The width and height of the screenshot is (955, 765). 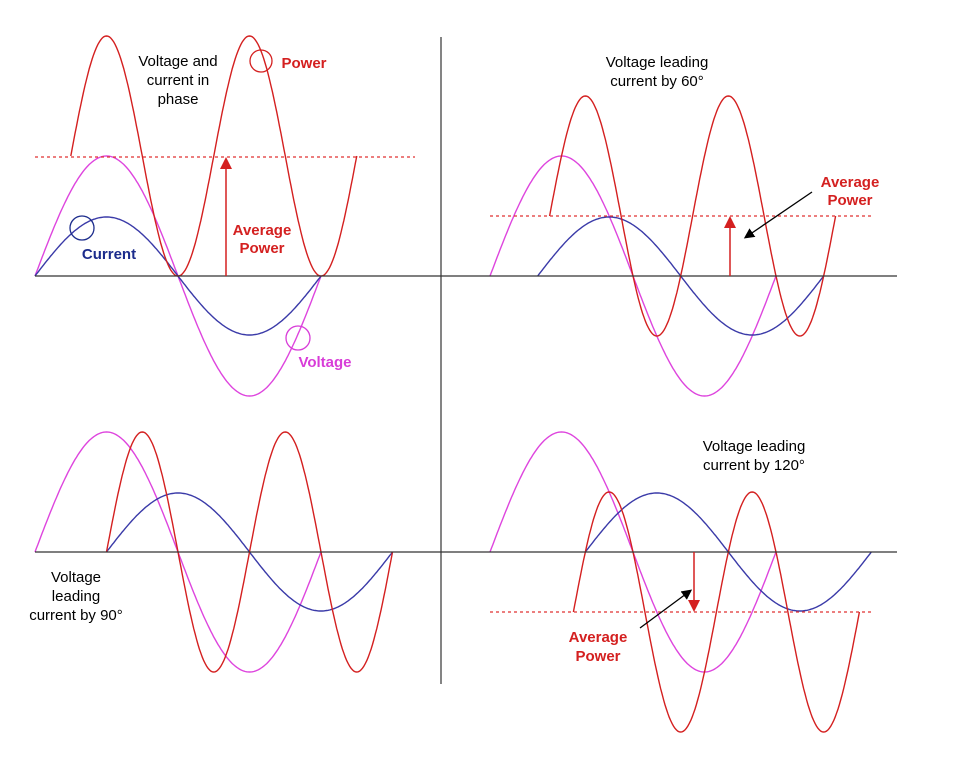 What do you see at coordinates (178, 80) in the screenshot?
I see `panel-title: current in` at bounding box center [178, 80].